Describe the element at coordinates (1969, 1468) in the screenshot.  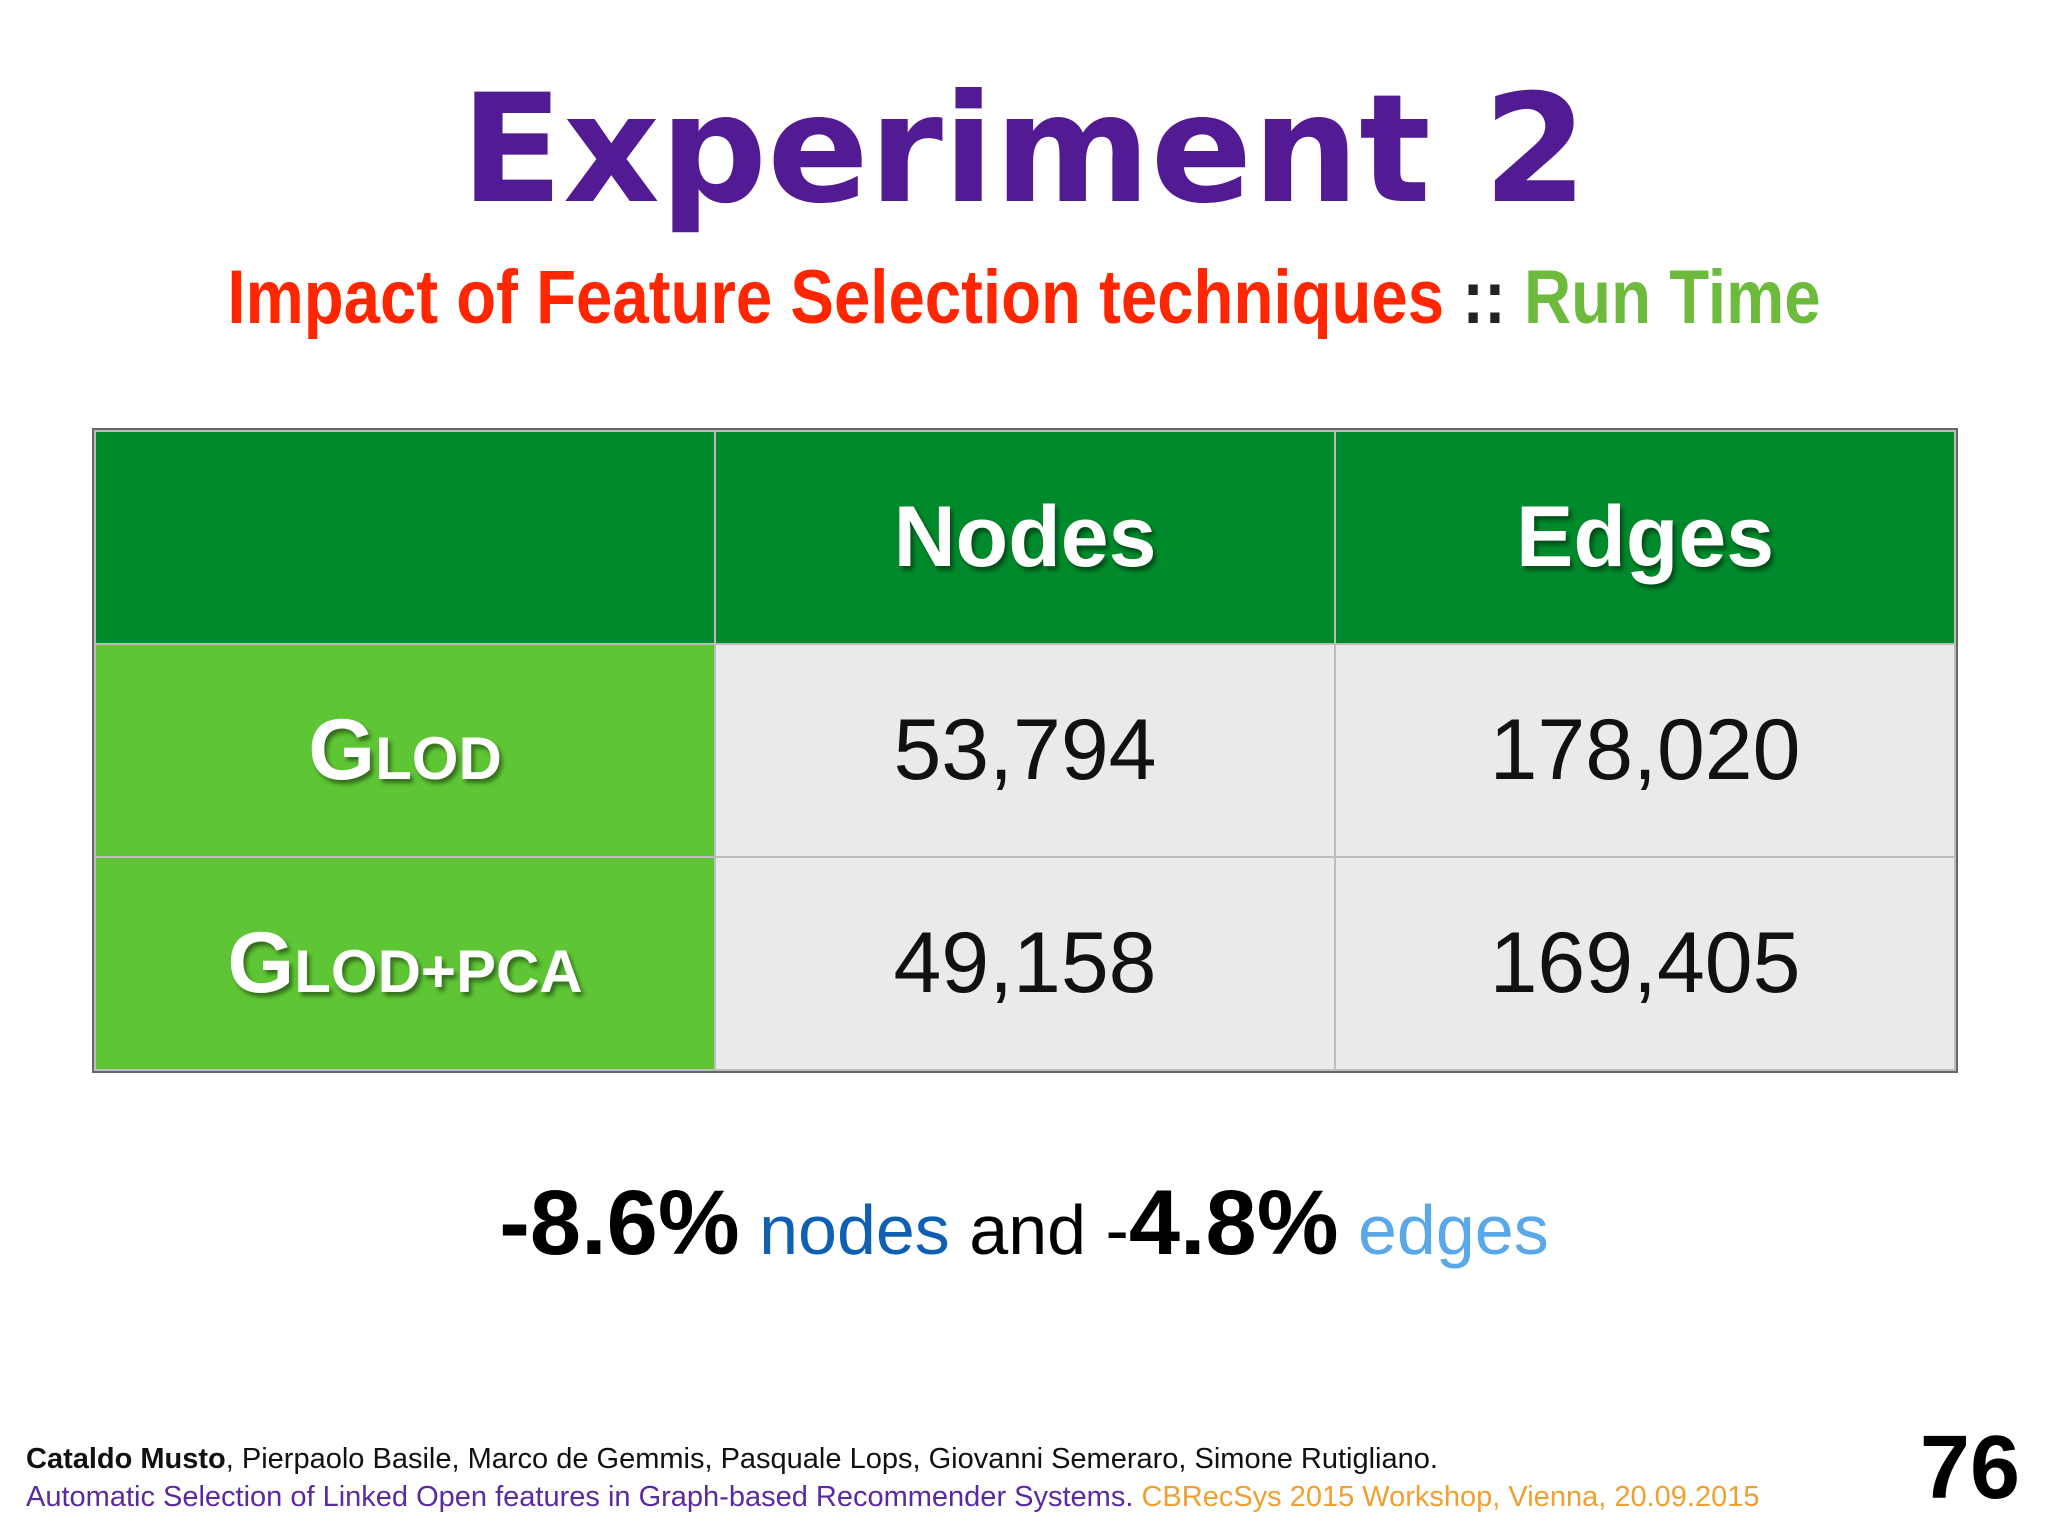
I see `page-number: 76` at that location.